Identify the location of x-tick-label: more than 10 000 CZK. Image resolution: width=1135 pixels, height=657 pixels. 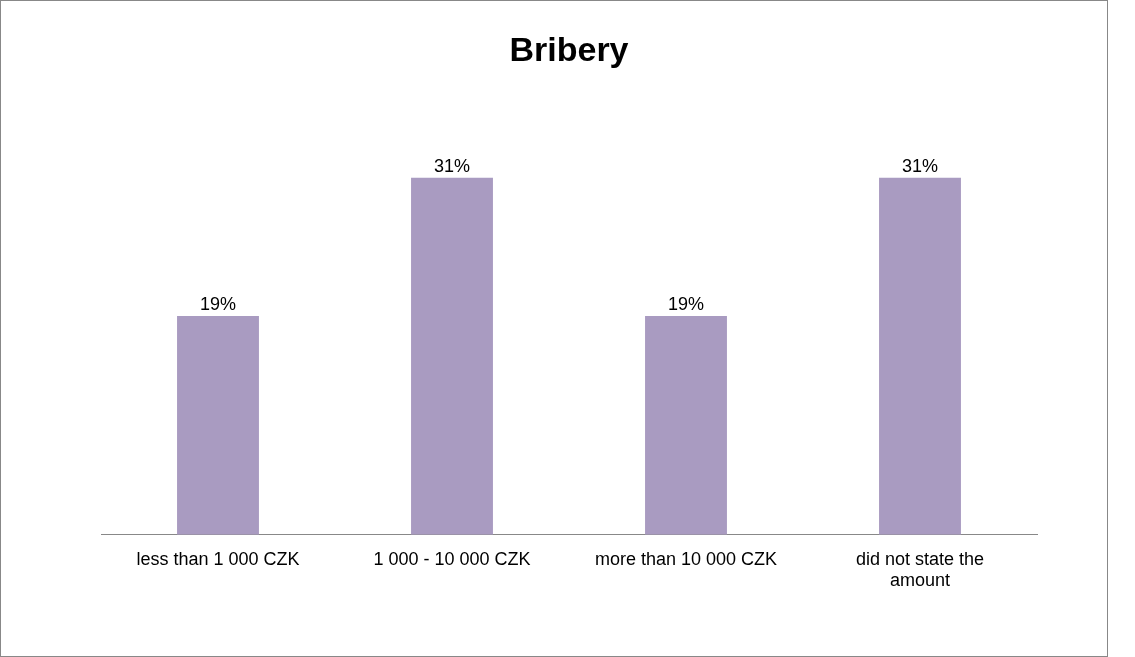
(686, 558).